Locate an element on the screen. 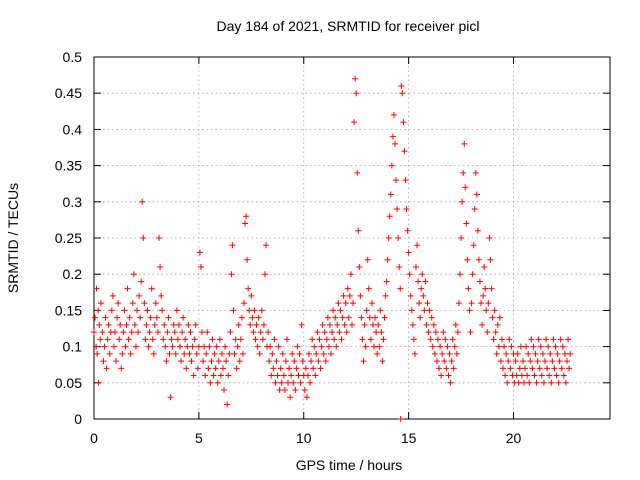 This screenshot has width=640, height=480. y-tick-label: 0.3 is located at coordinates (73, 202).